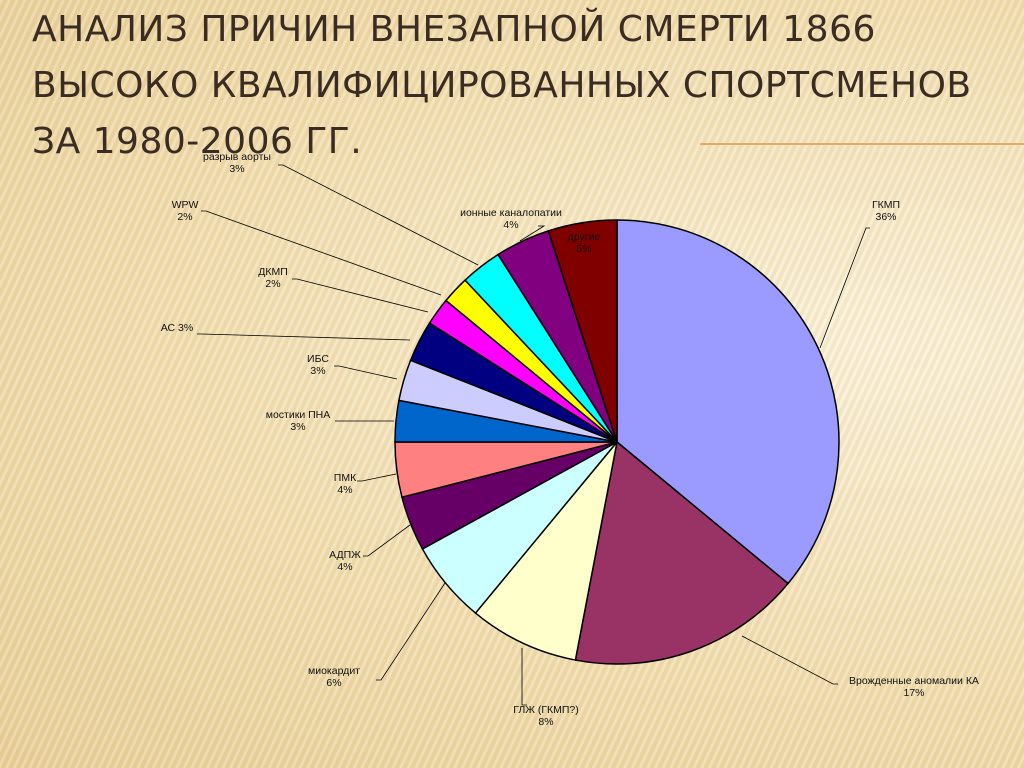  What do you see at coordinates (584, 237) in the screenshot?
I see `slice-label-name: другие` at bounding box center [584, 237].